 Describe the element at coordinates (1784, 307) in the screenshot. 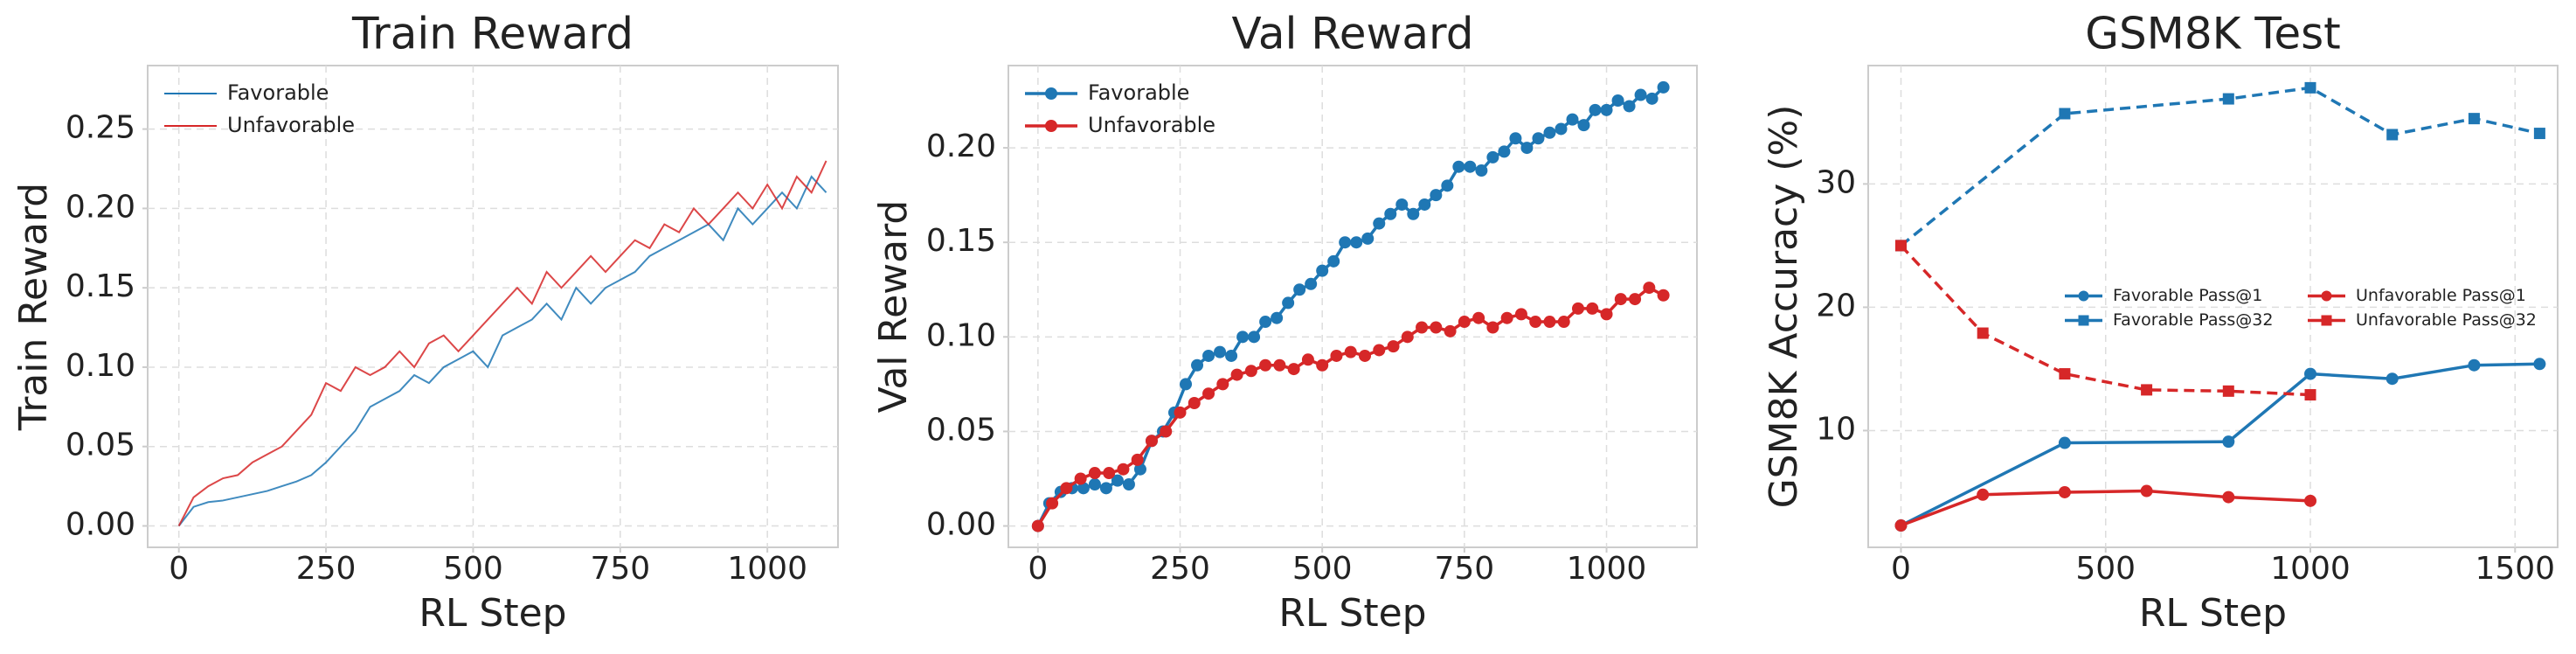

I see `y-axis-label: GSM8K Accuracy (%)` at that location.